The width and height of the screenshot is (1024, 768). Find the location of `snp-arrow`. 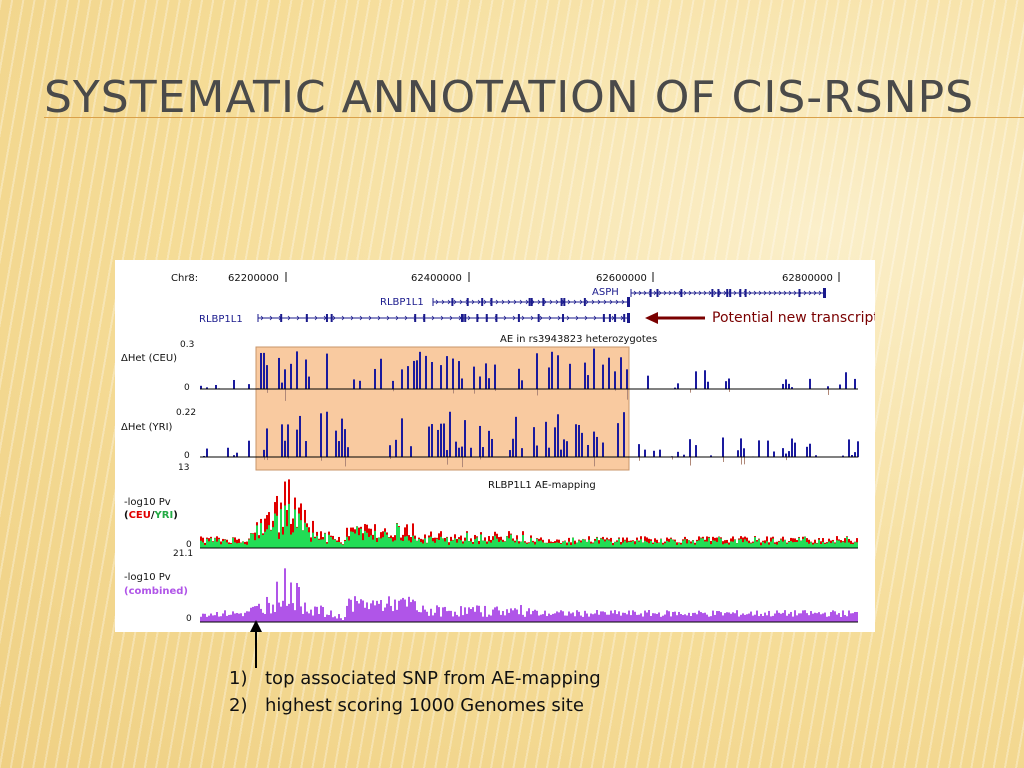

snp-arrow is located at coordinates (256, 644).